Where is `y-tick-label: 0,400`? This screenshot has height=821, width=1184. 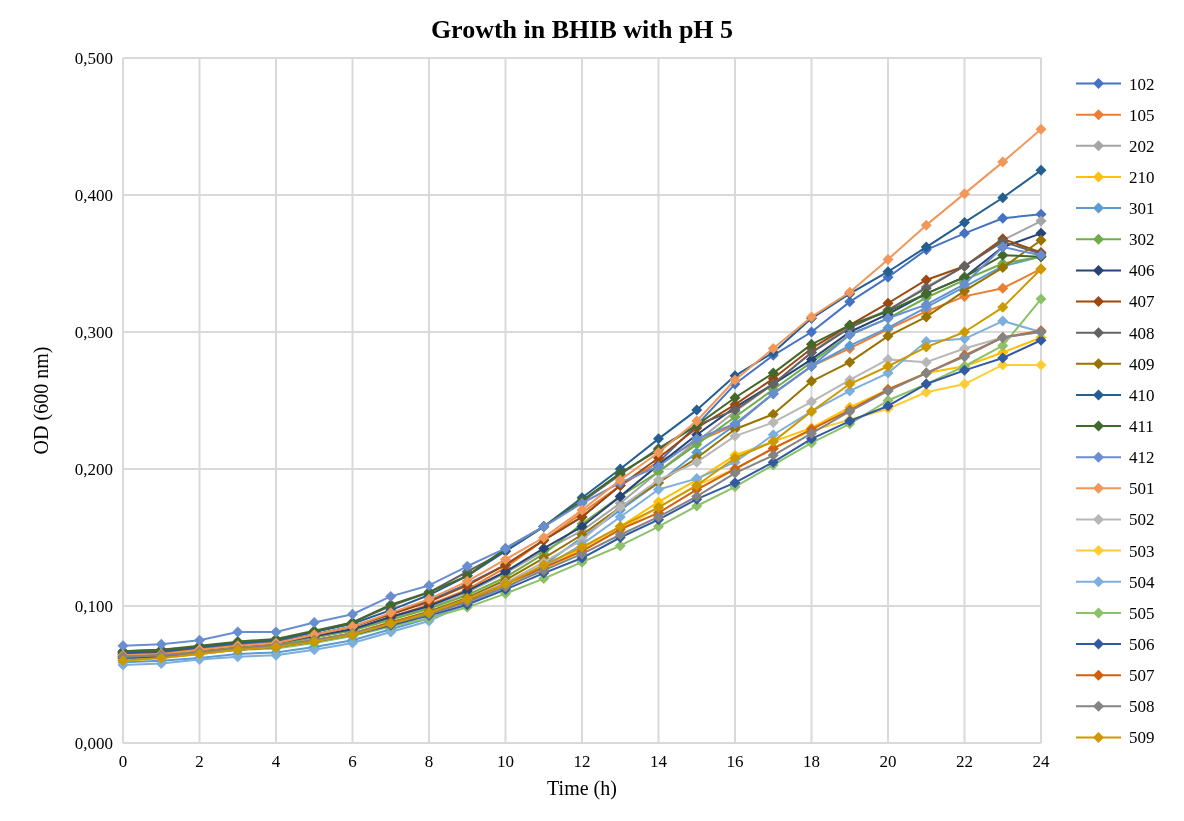 y-tick-label: 0,400 is located at coordinates (93, 195).